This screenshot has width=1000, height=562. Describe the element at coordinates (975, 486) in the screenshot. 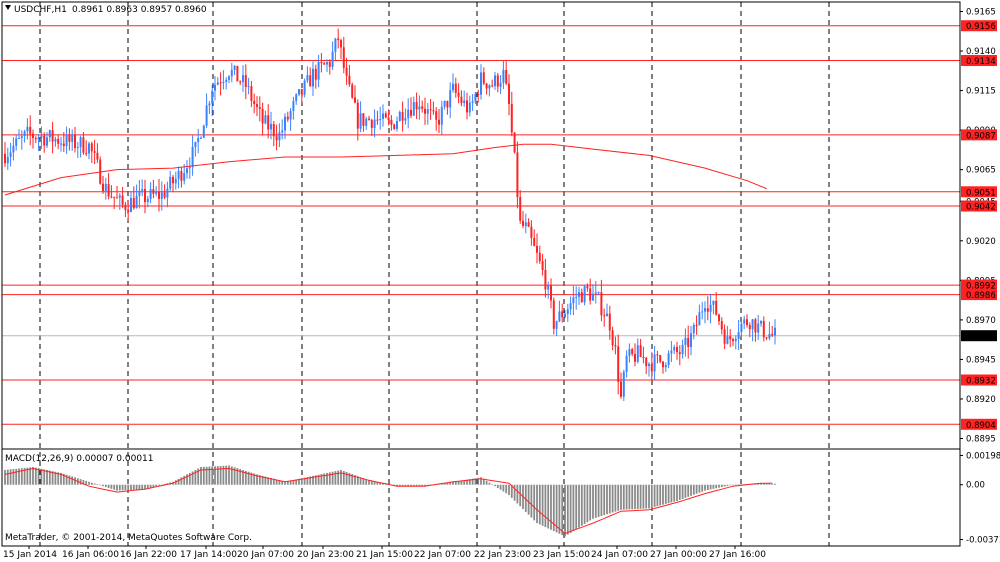

I see `macd-tick-label: 0.00` at that location.